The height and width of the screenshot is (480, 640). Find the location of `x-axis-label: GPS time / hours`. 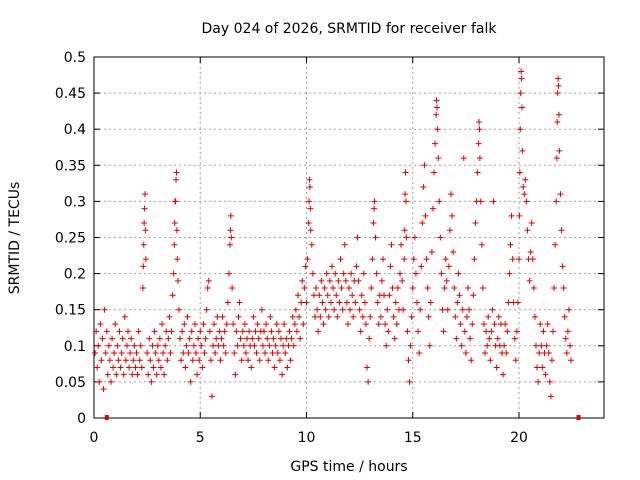

x-axis-label: GPS time / hours is located at coordinates (348, 467).